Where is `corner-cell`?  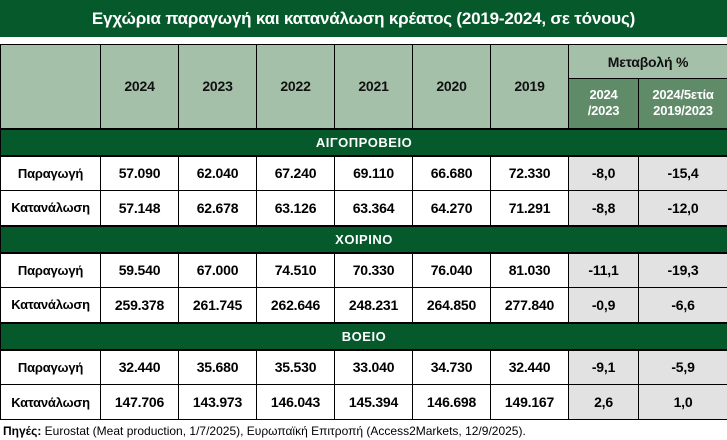
corner-cell is located at coordinates (50, 86).